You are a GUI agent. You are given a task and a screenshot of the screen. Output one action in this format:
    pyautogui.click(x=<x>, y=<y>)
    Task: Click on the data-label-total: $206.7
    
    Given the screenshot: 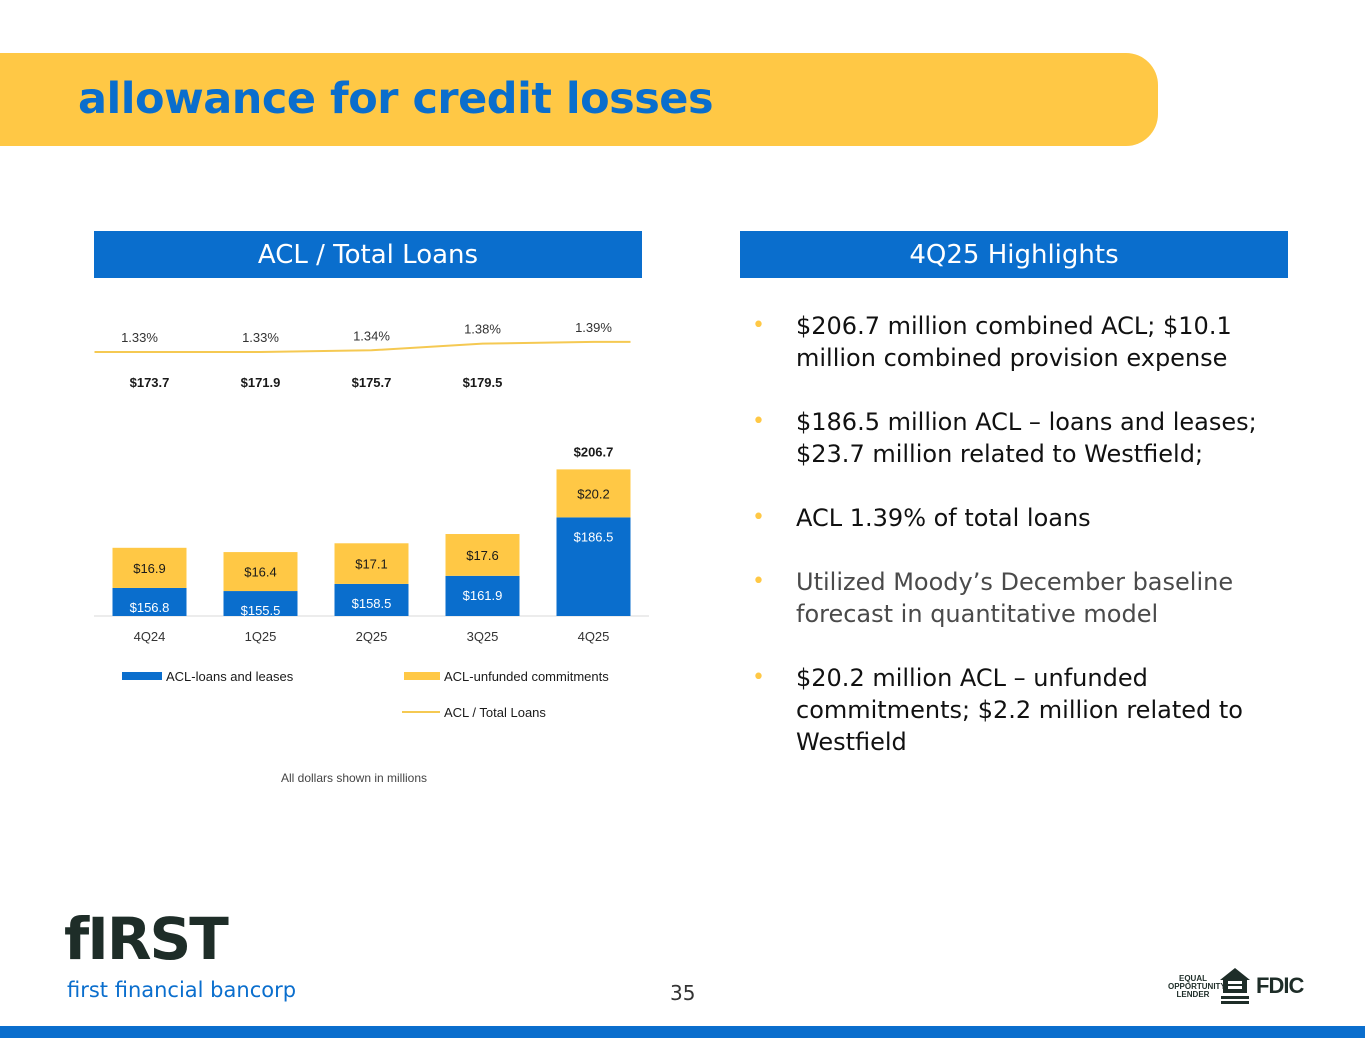 What is the action you would take?
    pyautogui.click(x=594, y=451)
    